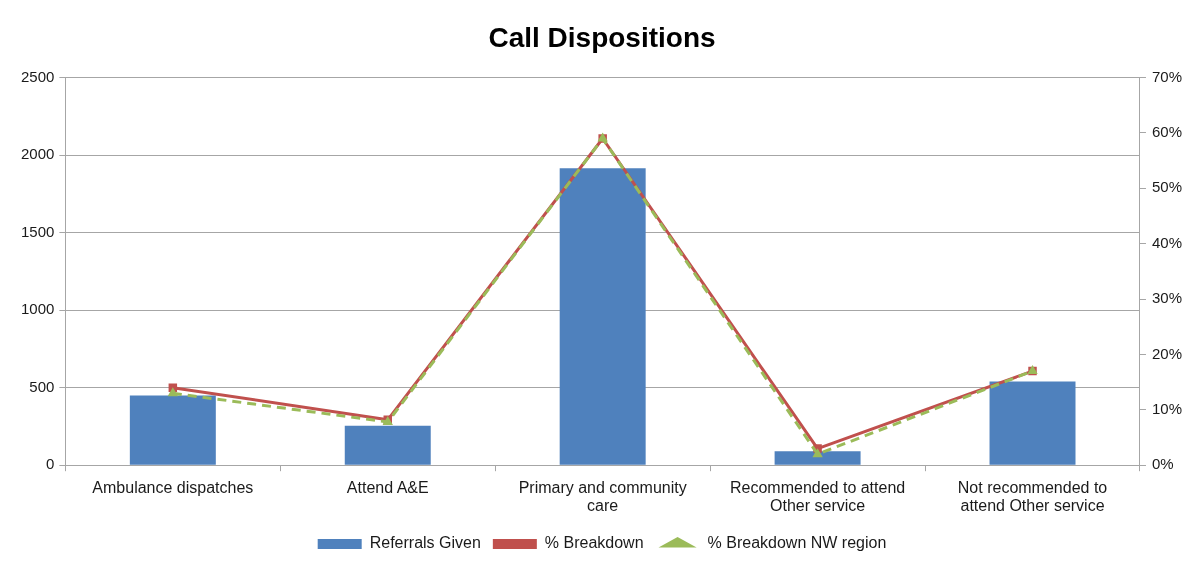 The width and height of the screenshot is (1192, 562). Describe the element at coordinates (1167, 298) in the screenshot. I see `y2-tick-label: 30%` at that location.